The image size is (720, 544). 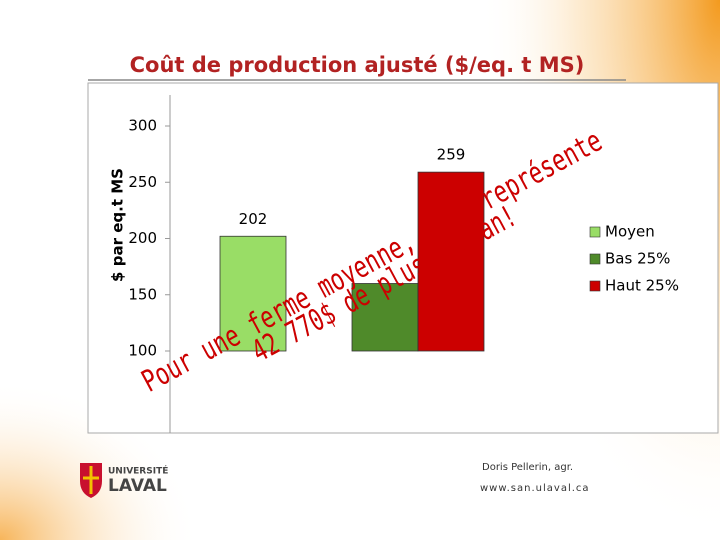 What do you see at coordinates (357, 65) in the screenshot?
I see `chart-title: Coût de production ajusté ($/eq. t MS)` at bounding box center [357, 65].